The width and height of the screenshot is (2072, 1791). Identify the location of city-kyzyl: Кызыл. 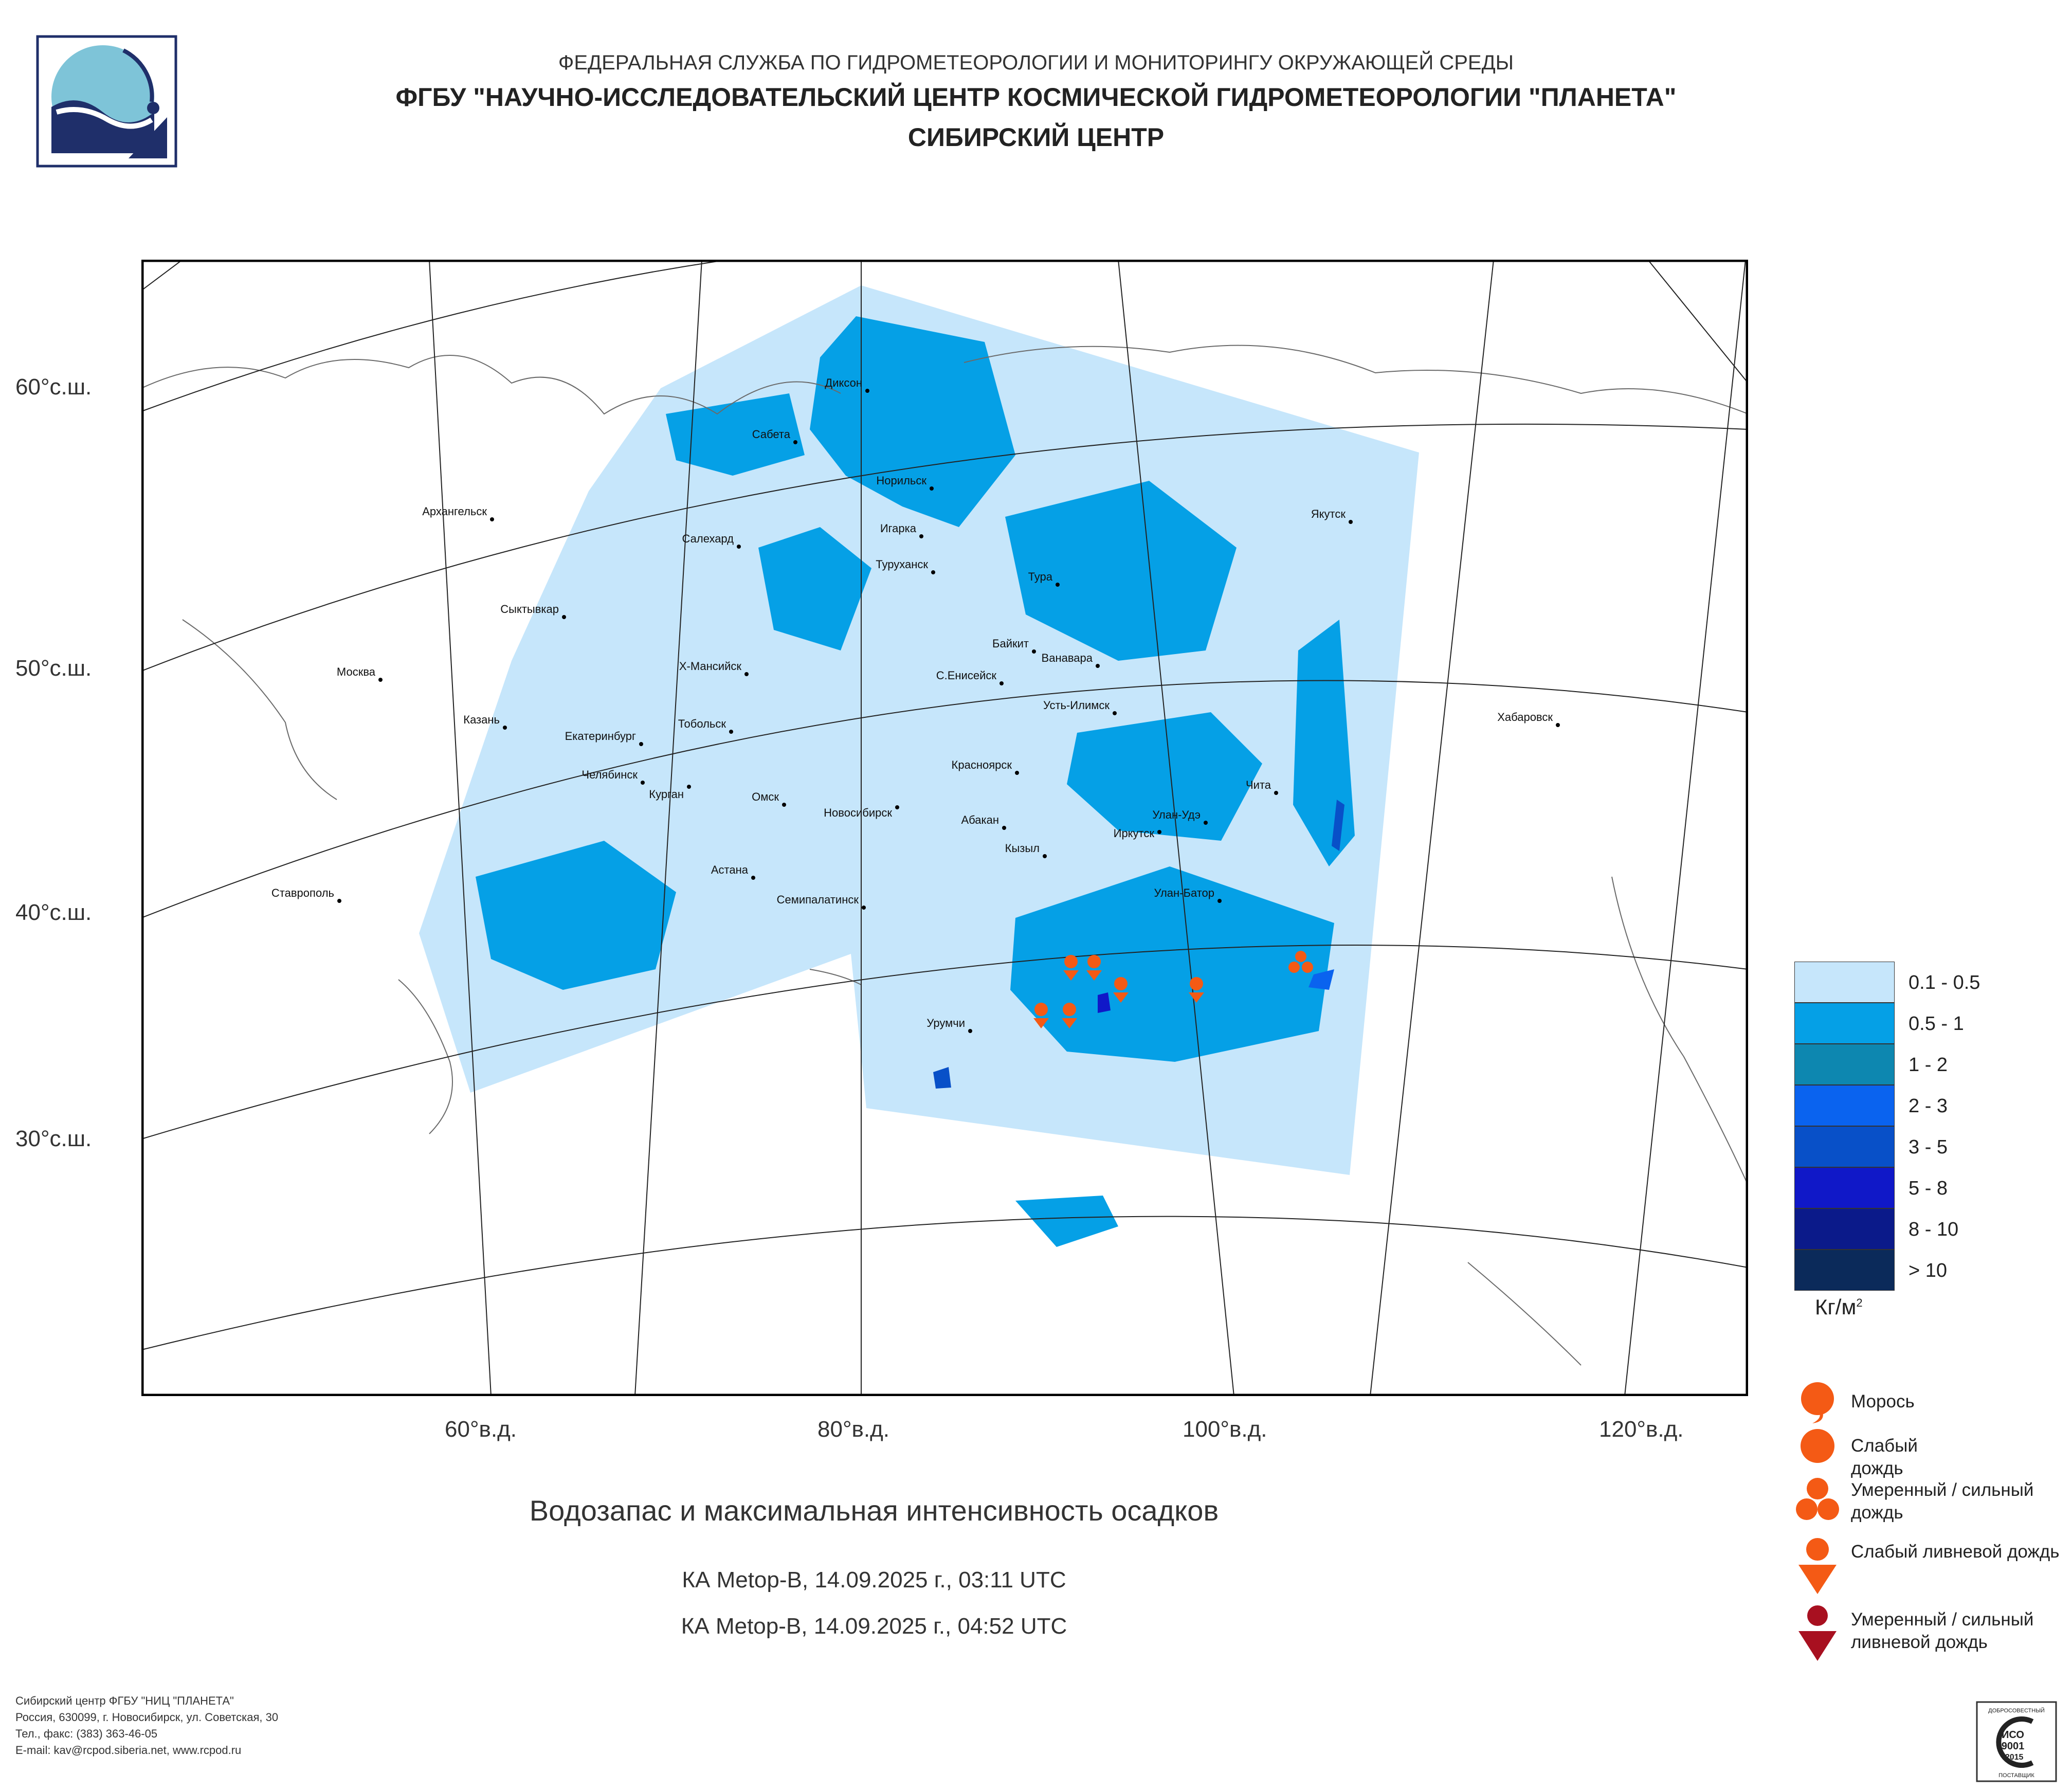
(1026, 850).